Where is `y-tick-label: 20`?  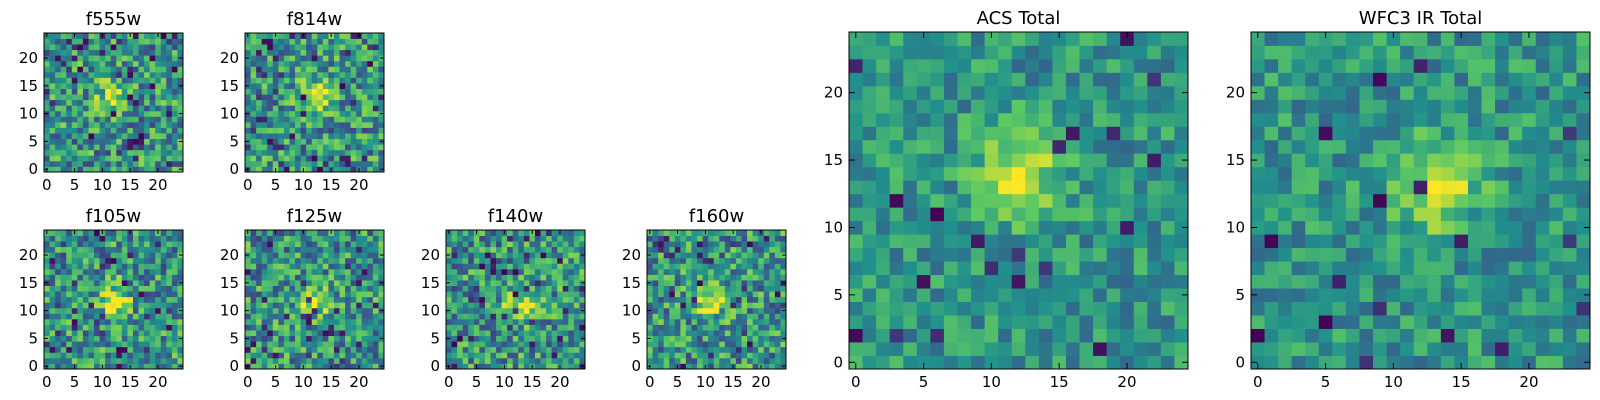 y-tick-label: 20 is located at coordinates (833, 93).